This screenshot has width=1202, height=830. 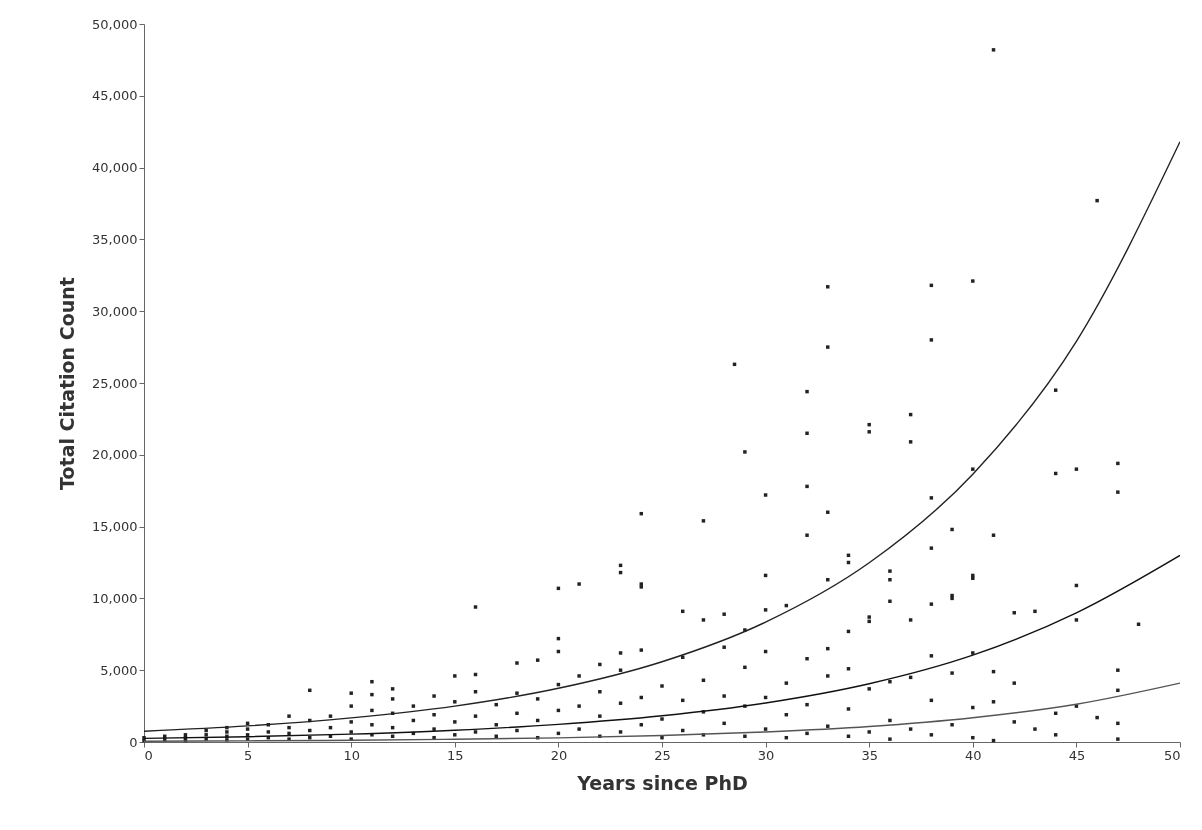 What do you see at coordinates (455, 755) in the screenshot?
I see `x-tick-label: 15` at bounding box center [455, 755].